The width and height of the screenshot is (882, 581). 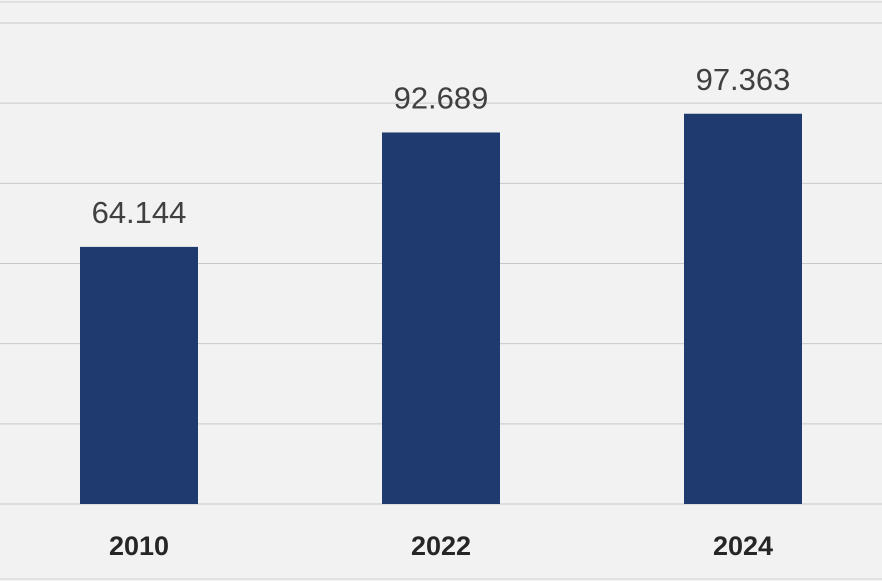 I want to click on x-tick-label: 2010, so click(x=139, y=546).